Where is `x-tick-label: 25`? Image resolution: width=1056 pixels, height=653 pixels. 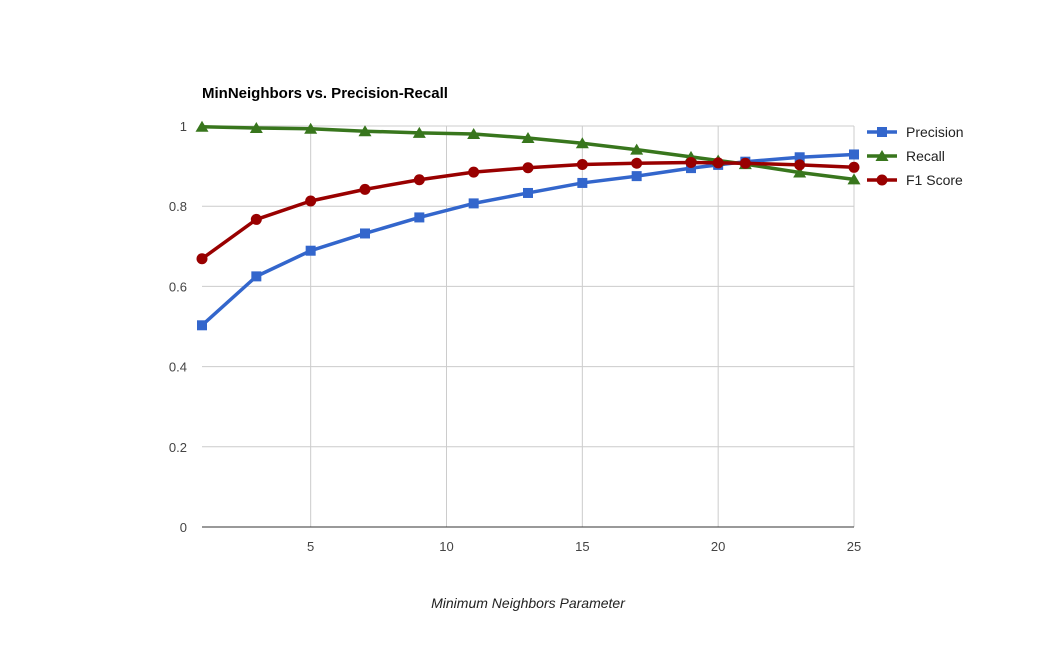
x-tick-label: 25 is located at coordinates (854, 546).